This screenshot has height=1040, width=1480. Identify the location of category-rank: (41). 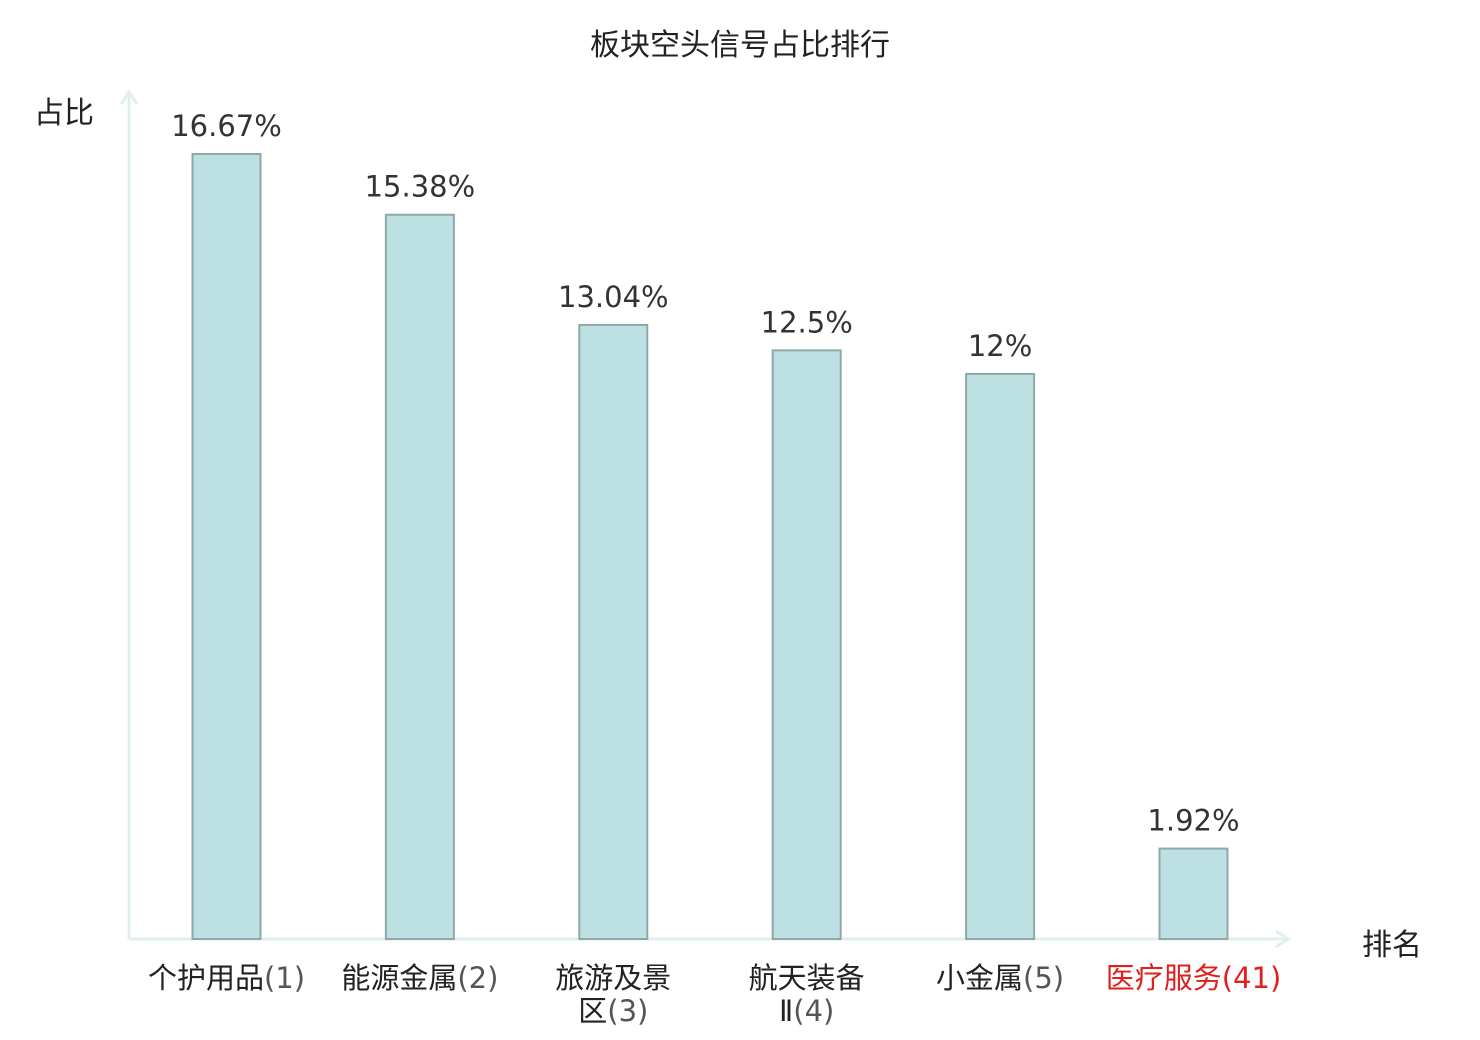
(1251, 978).